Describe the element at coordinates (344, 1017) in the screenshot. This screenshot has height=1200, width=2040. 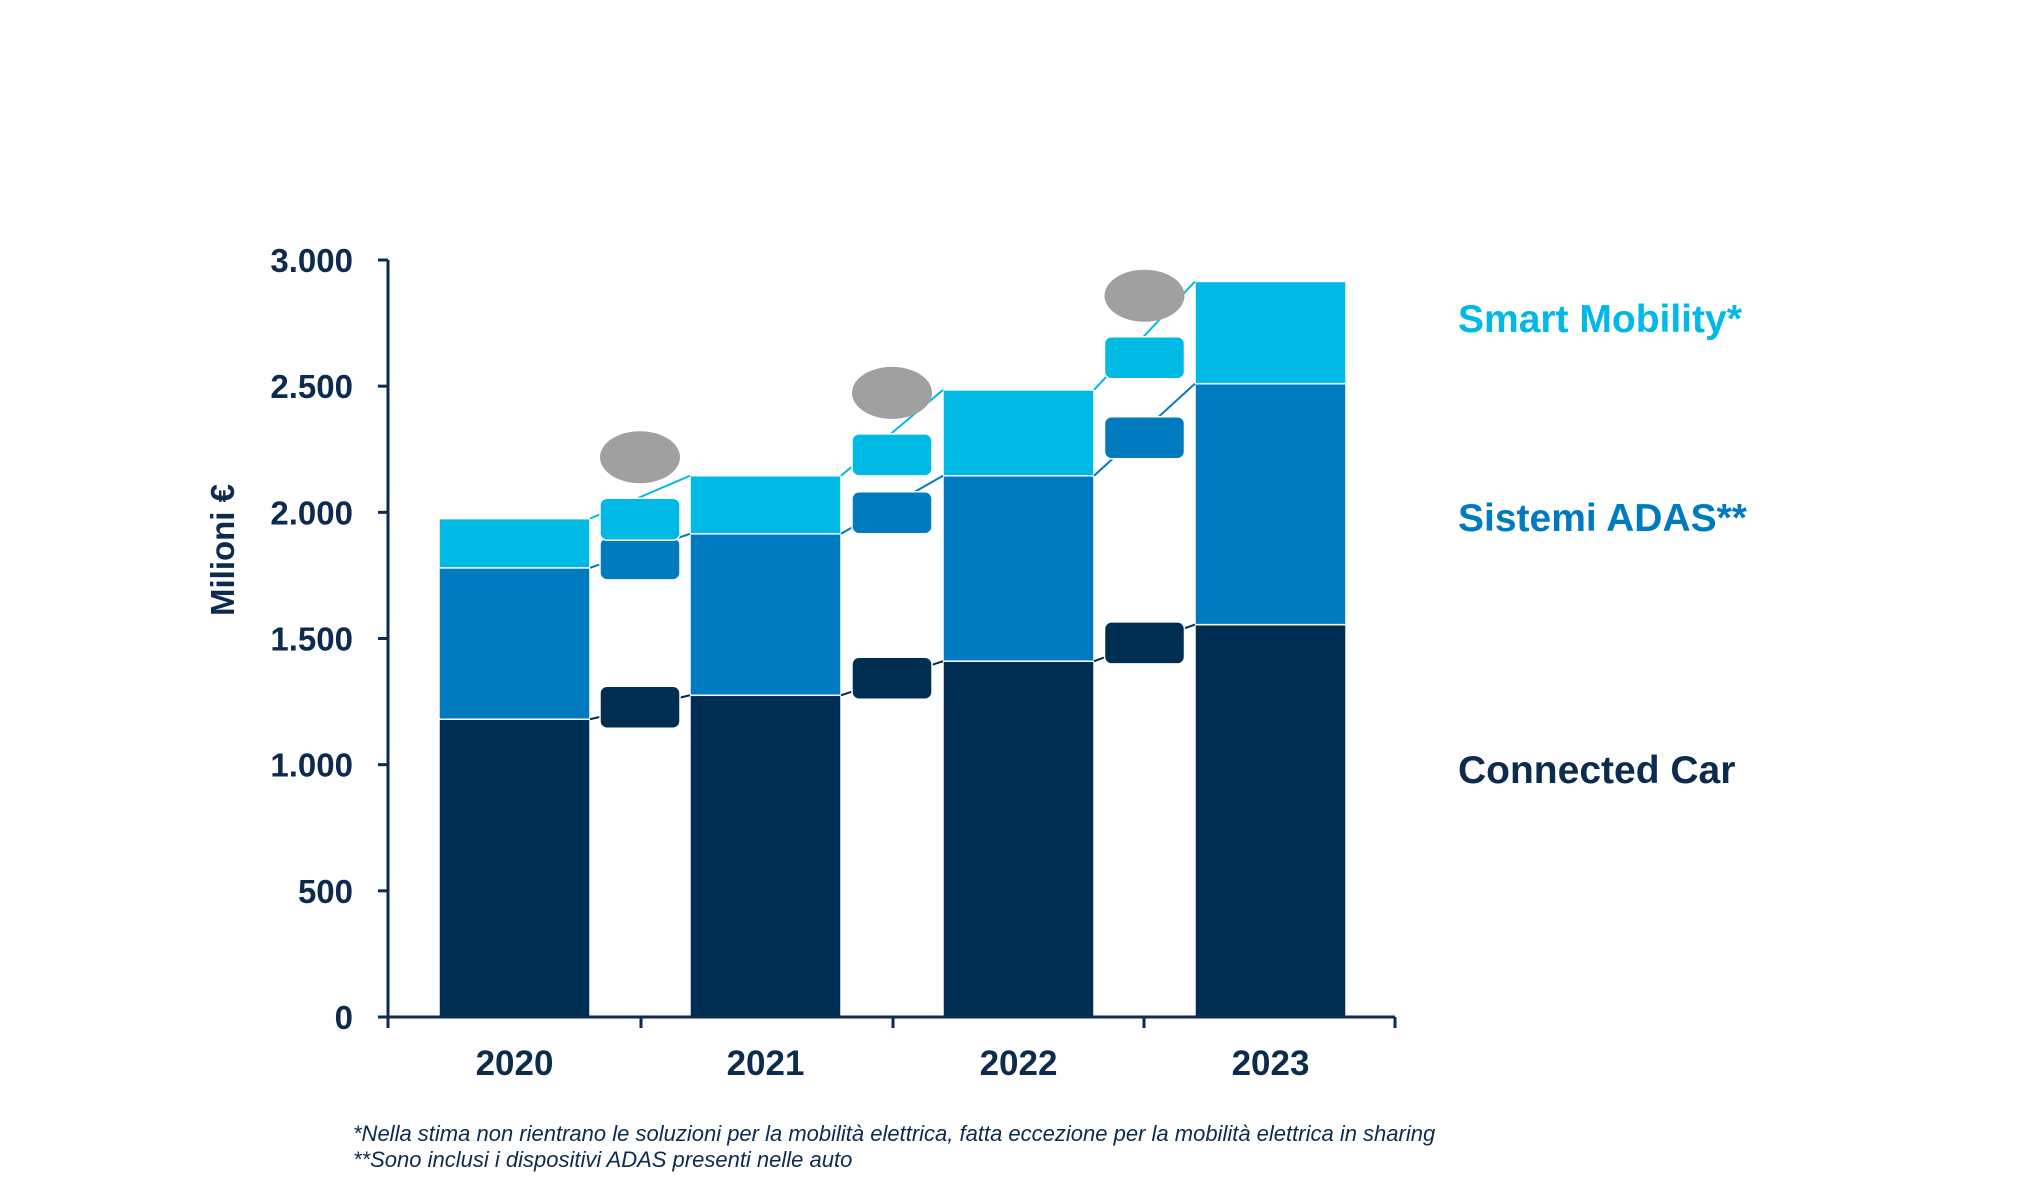
I see `y-tick-label: 0` at that location.